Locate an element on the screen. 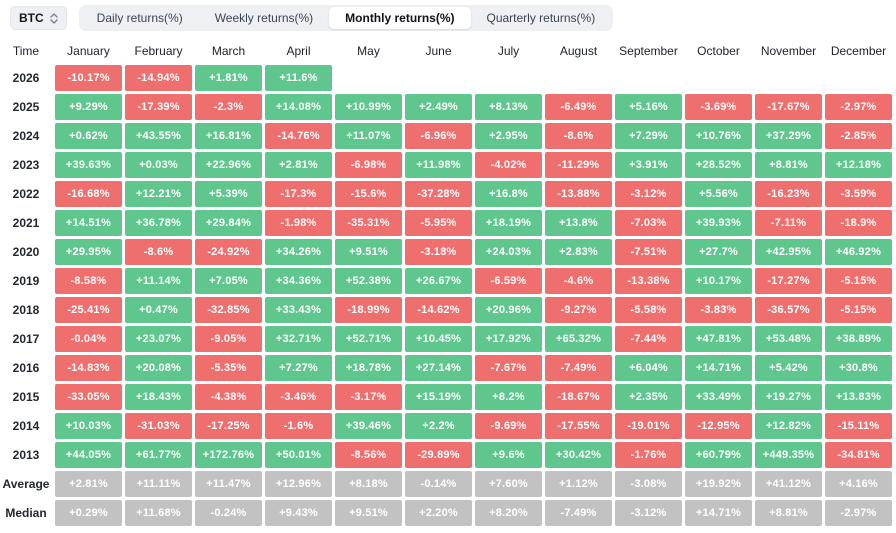 The width and height of the screenshot is (896, 533). return-cell: -7.44% is located at coordinates (648, 339).